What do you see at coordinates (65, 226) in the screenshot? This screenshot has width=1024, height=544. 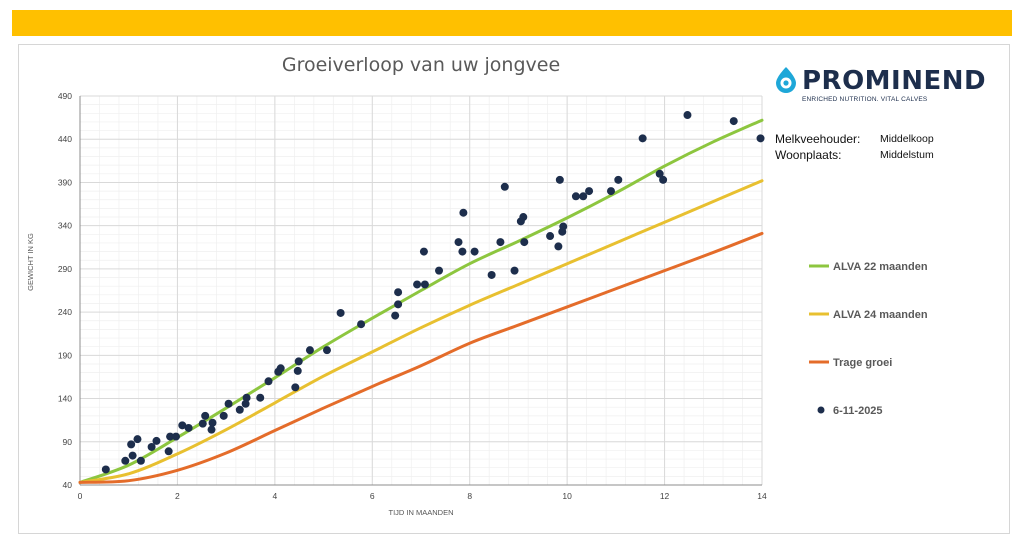 I see `y-tick-label: 340` at bounding box center [65, 226].